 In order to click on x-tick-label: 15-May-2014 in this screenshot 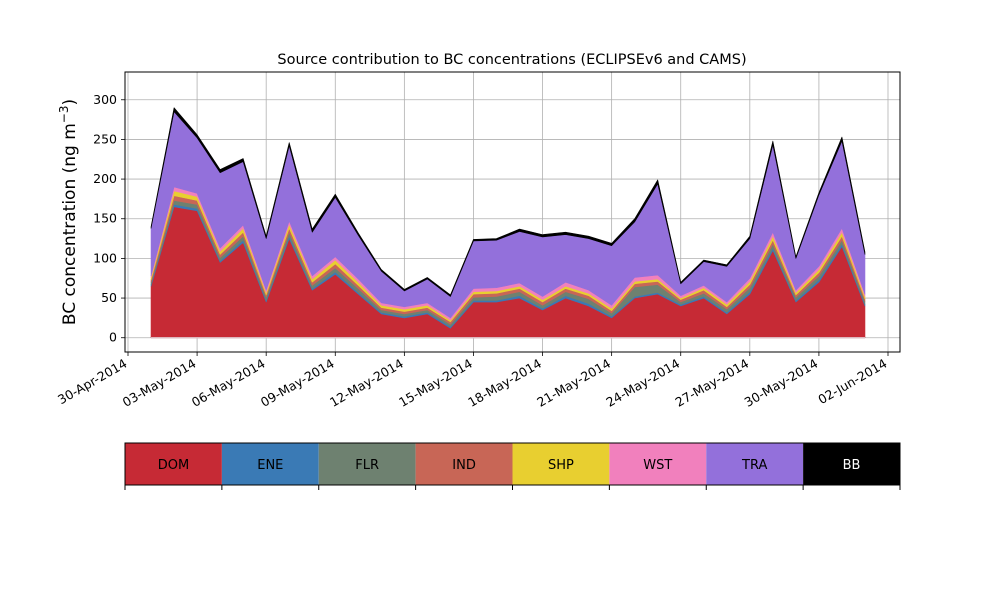, I will do `click(435, 383)`.